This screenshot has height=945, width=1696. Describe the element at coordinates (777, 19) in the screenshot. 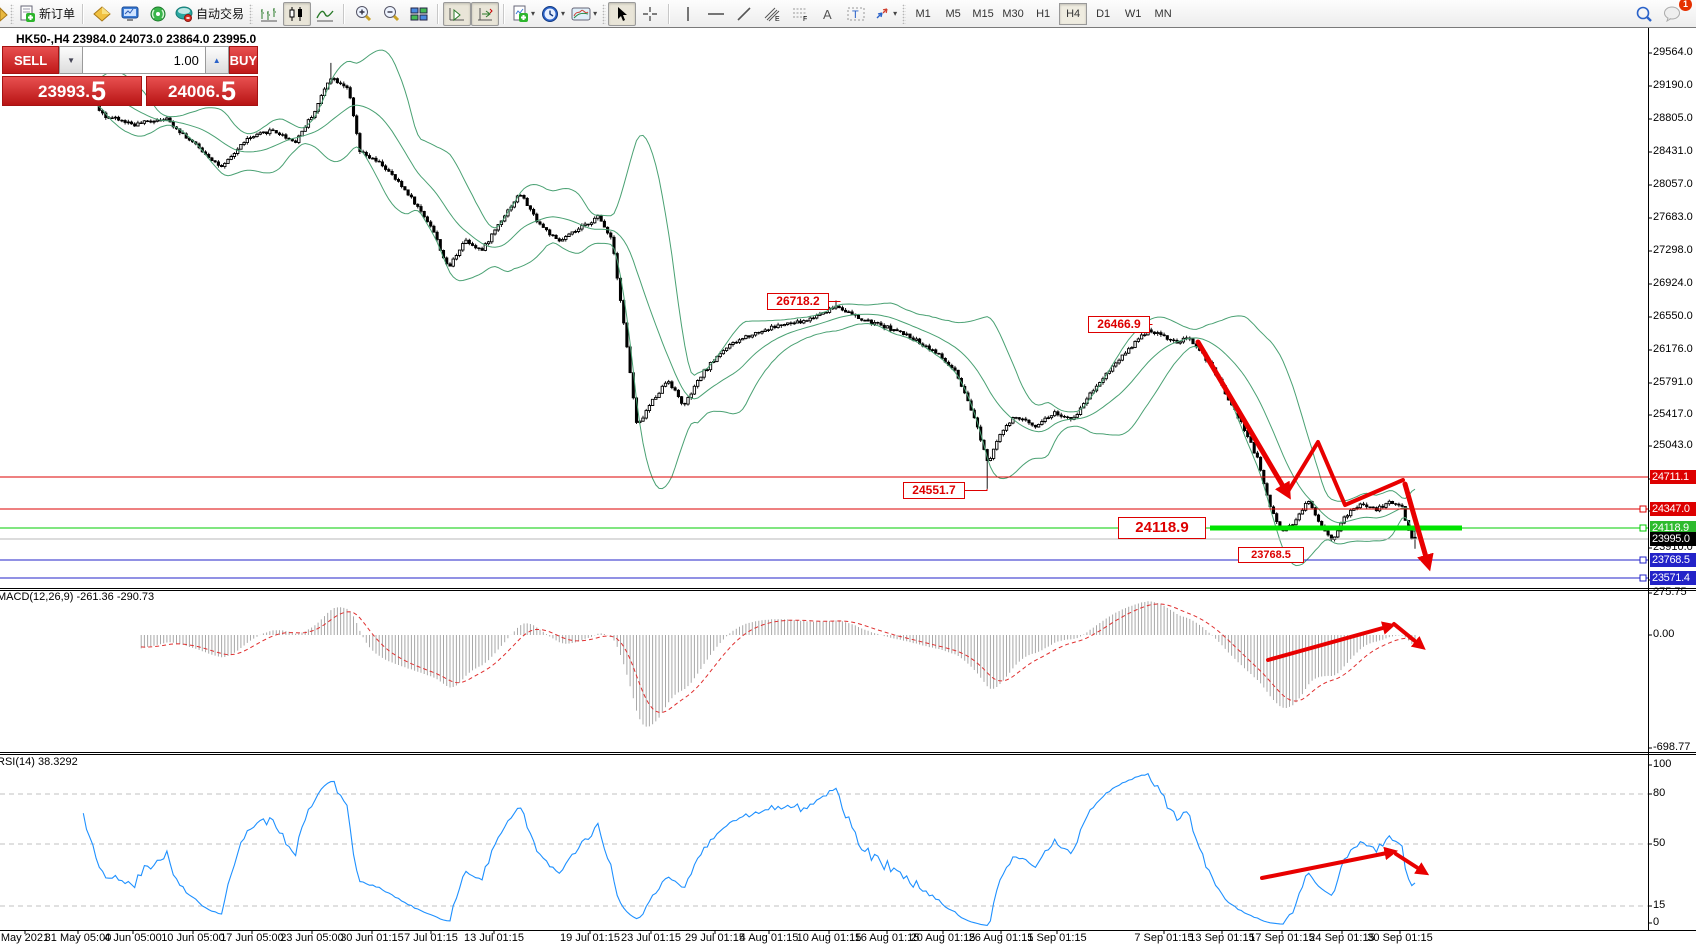

I see `svg-text: E` at that location.